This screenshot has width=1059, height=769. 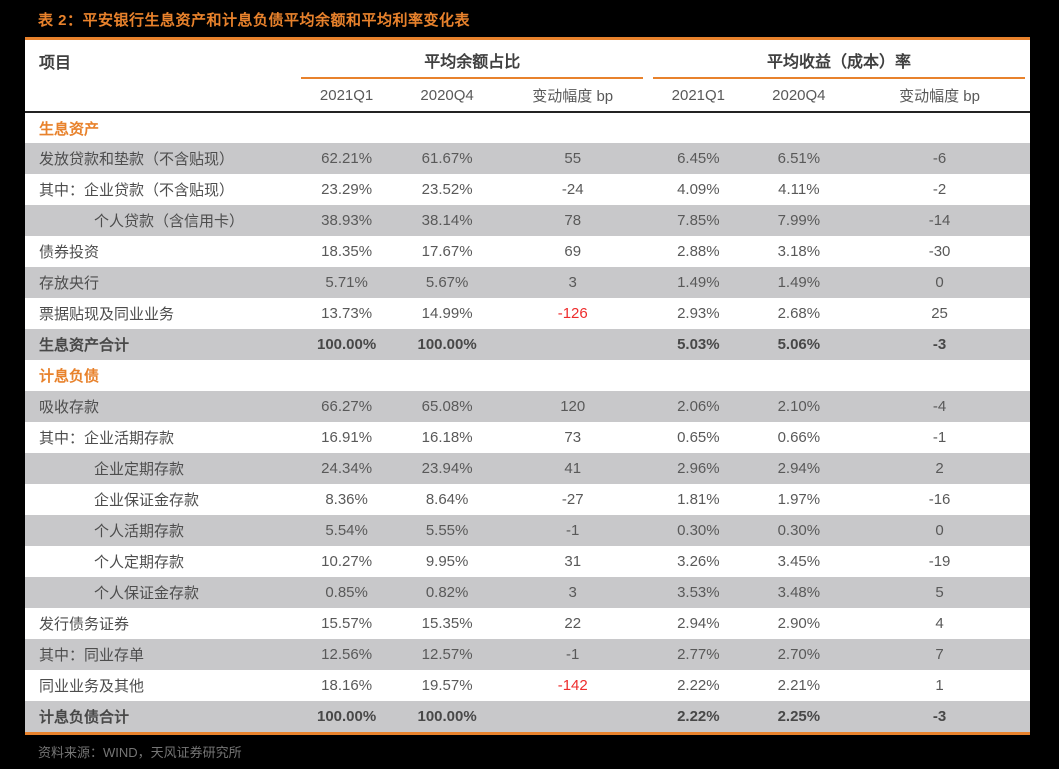 I want to click on cell-value: 16.18%, so click(x=447, y=437).